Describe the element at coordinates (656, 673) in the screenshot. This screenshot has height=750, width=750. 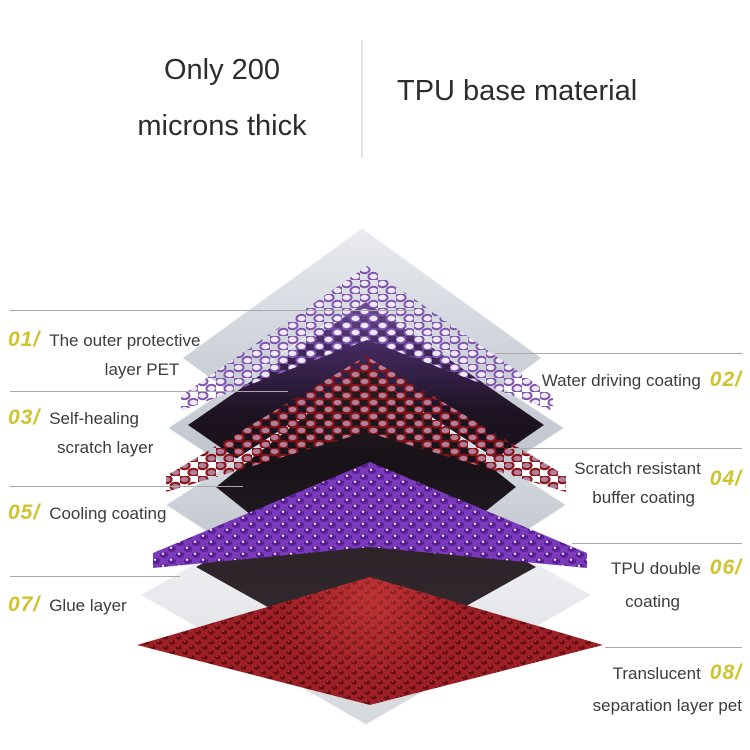
I see `layer-text-08: Translucent` at that location.